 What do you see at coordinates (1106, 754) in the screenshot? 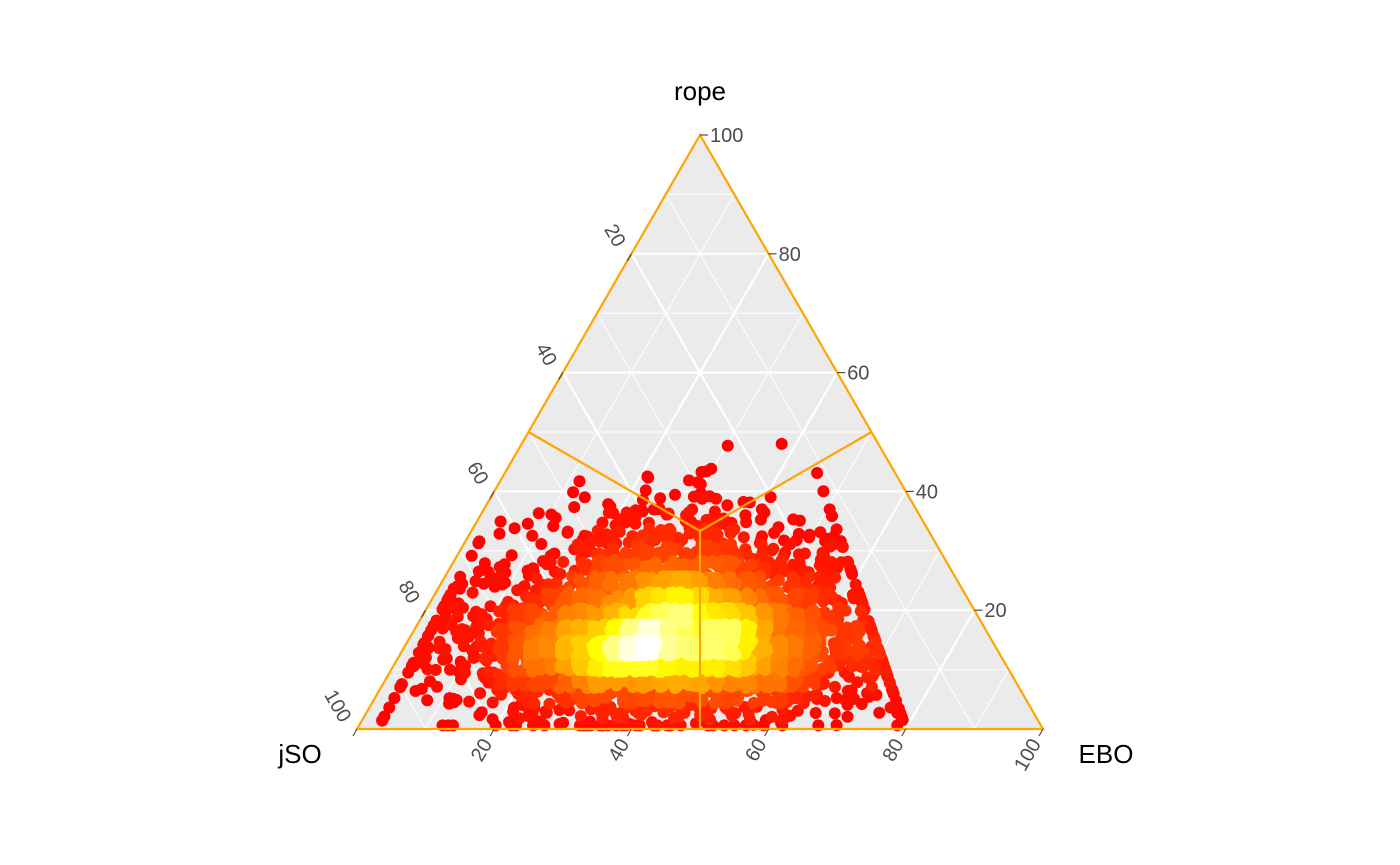
I see `axis-title-ebo: EBO` at bounding box center [1106, 754].